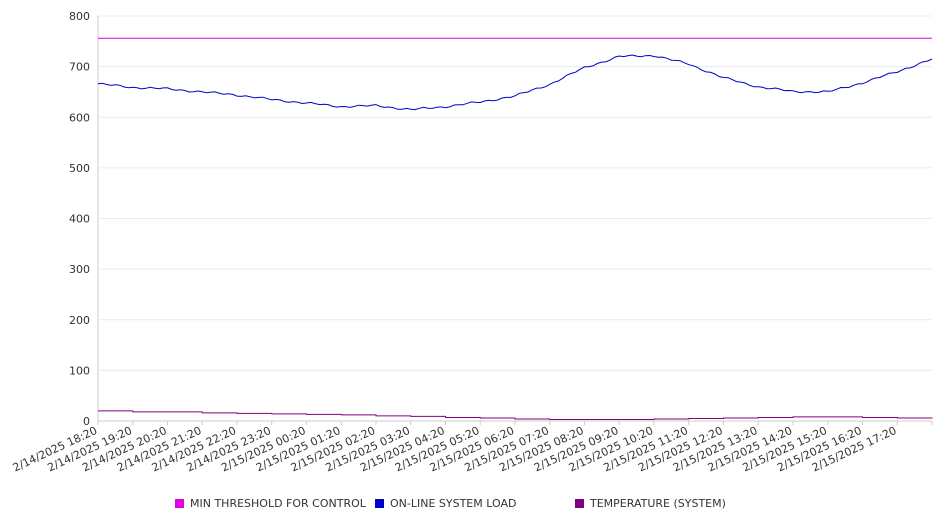 The height and width of the screenshot is (526, 946). I want to click on legend-label-temperature: TEMPERATURE (SYSTEM), so click(658, 503).